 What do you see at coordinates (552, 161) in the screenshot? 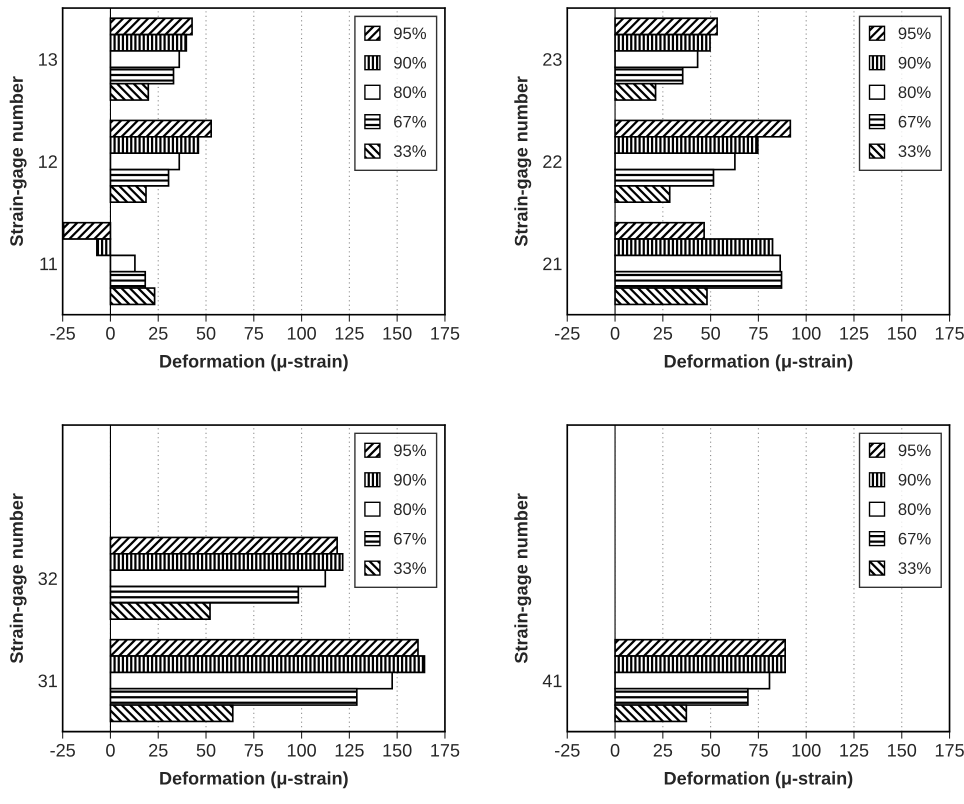
I see `y-tick-label: 22` at bounding box center [552, 161].